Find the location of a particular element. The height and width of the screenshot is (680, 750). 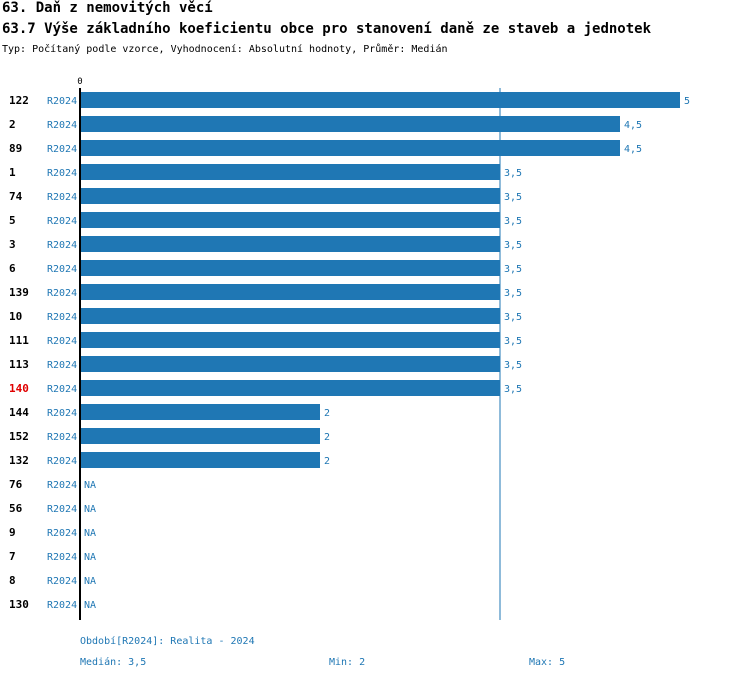

footer-min: Min: 2 is located at coordinates (347, 662).